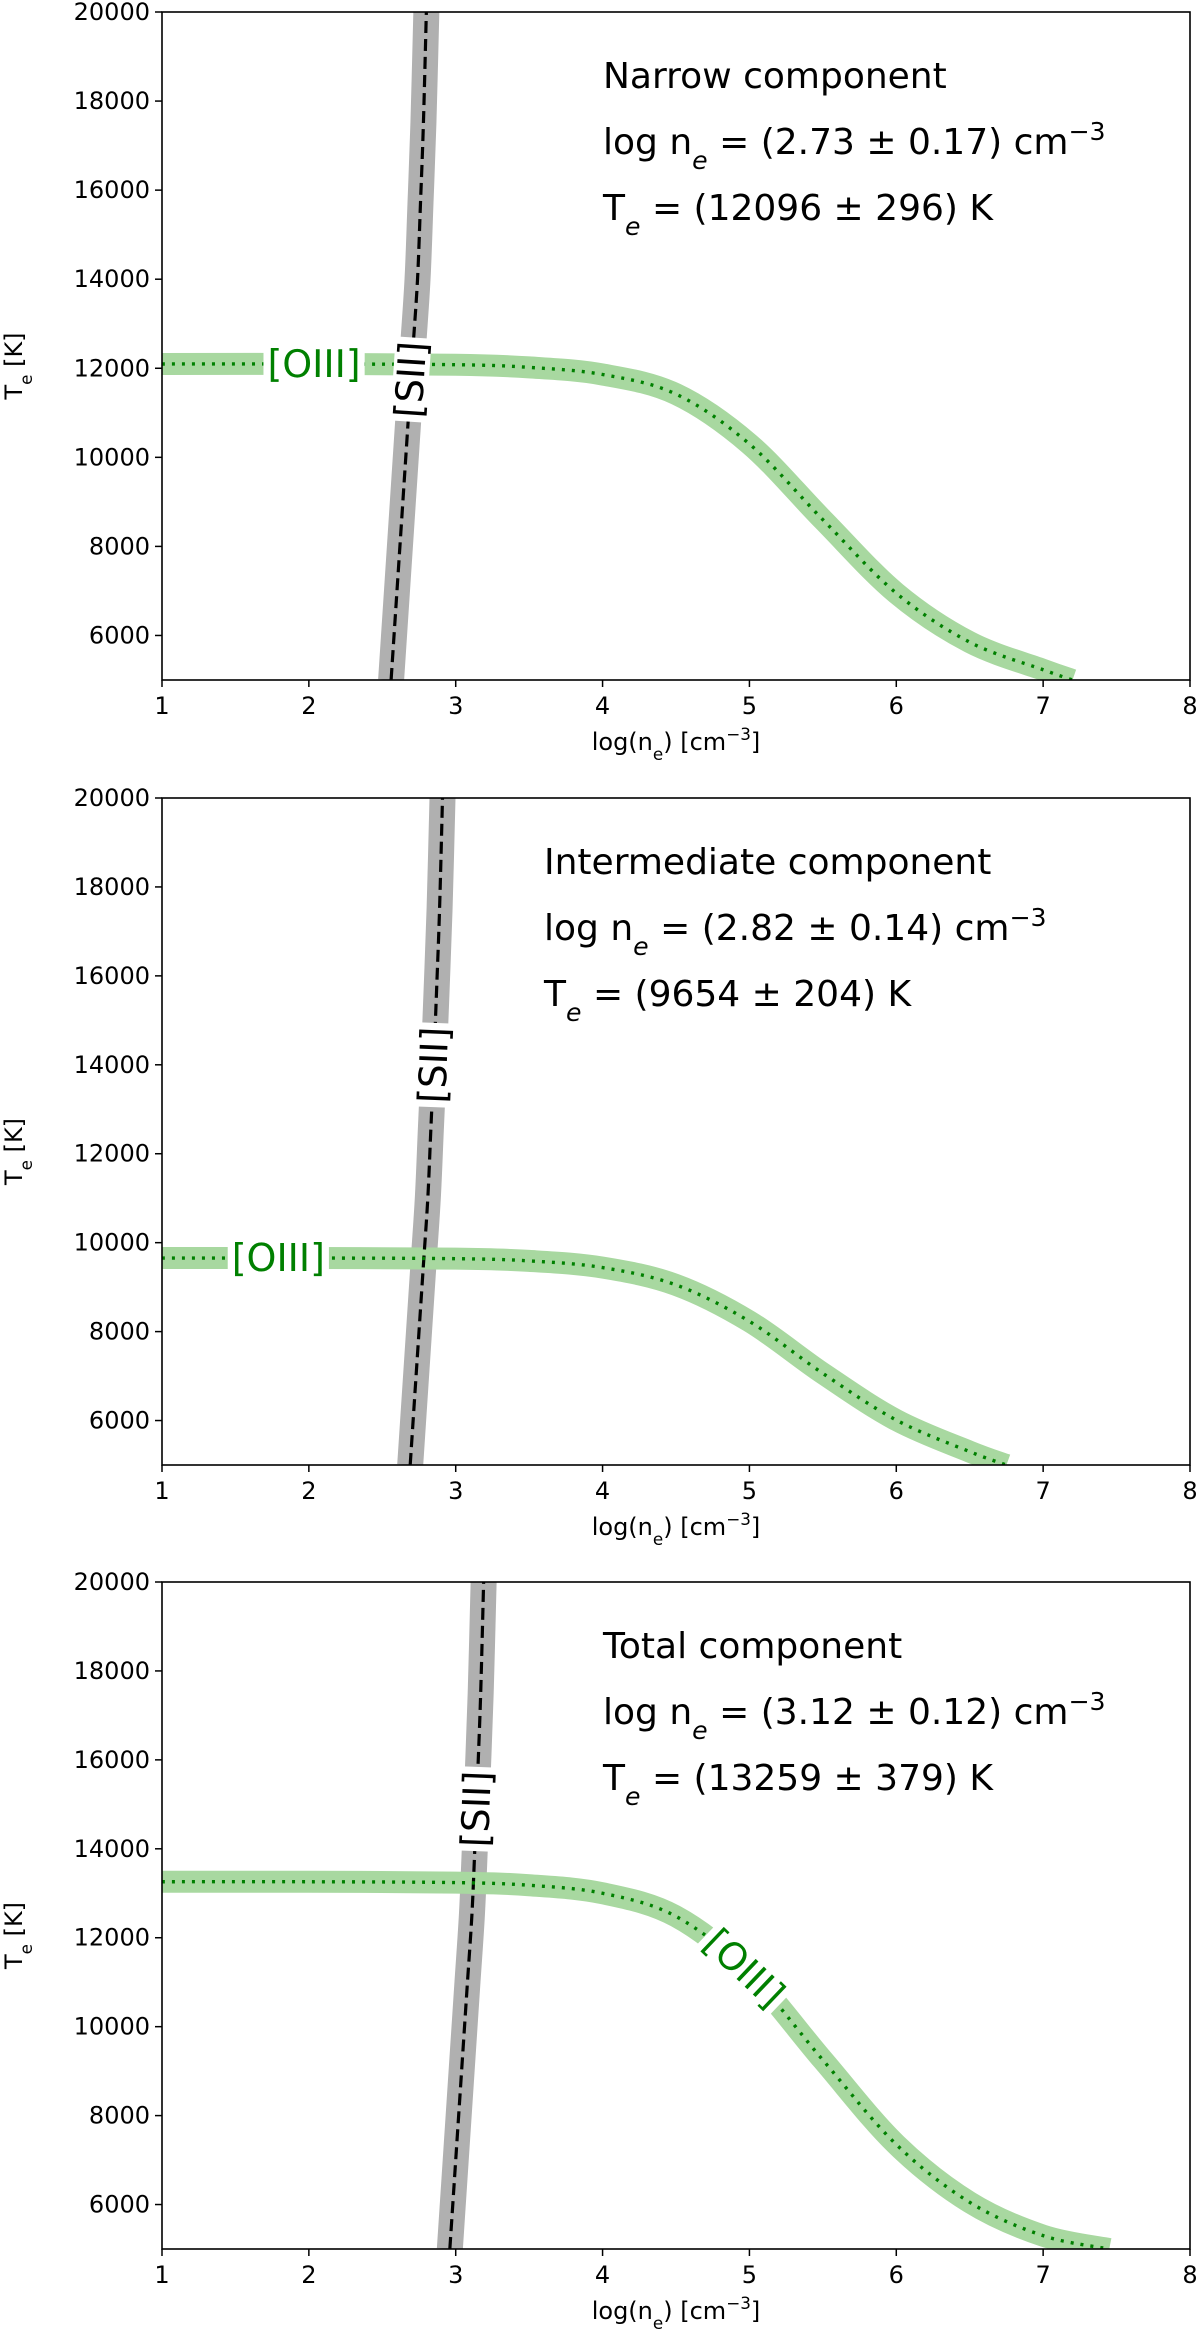  I want to click on annotation-line-3-part: = (12096 ± 296) K, so click(818, 208).